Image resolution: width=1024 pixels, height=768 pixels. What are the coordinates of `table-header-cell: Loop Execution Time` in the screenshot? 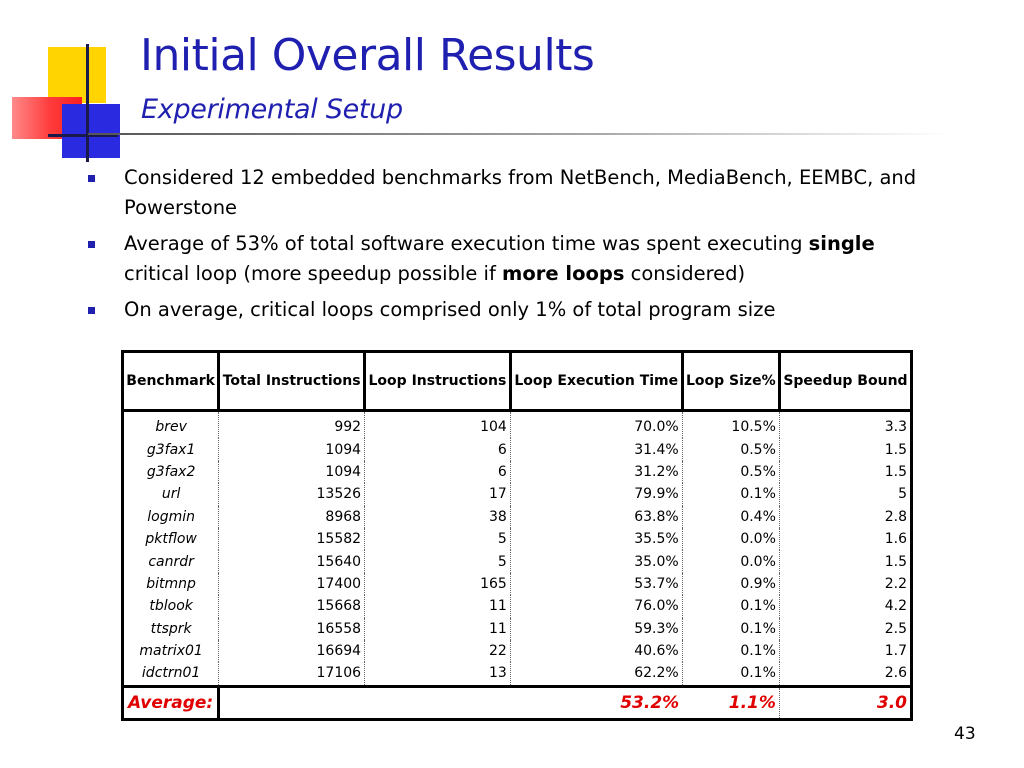 It's located at (596, 381).